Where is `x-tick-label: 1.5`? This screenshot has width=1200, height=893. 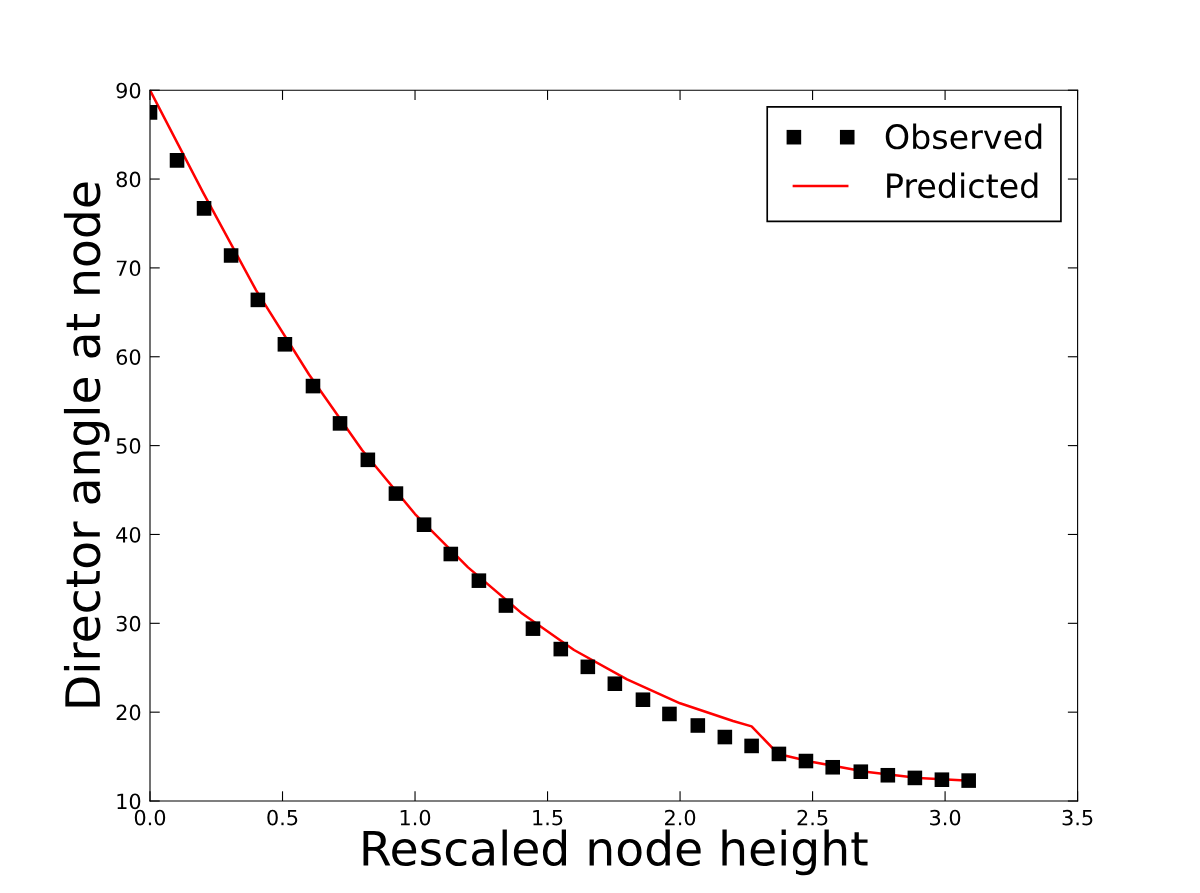 x-tick-label: 1.5 is located at coordinates (548, 818).